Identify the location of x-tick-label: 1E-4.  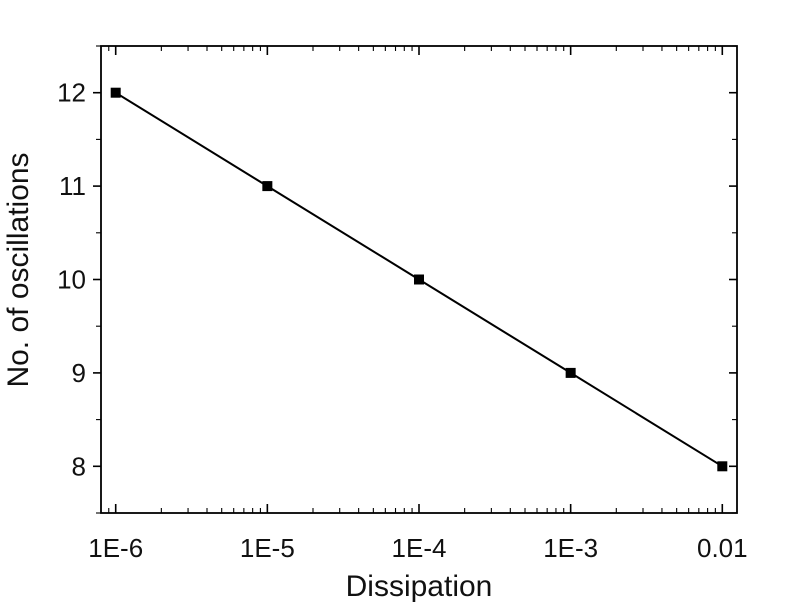
(419, 548).